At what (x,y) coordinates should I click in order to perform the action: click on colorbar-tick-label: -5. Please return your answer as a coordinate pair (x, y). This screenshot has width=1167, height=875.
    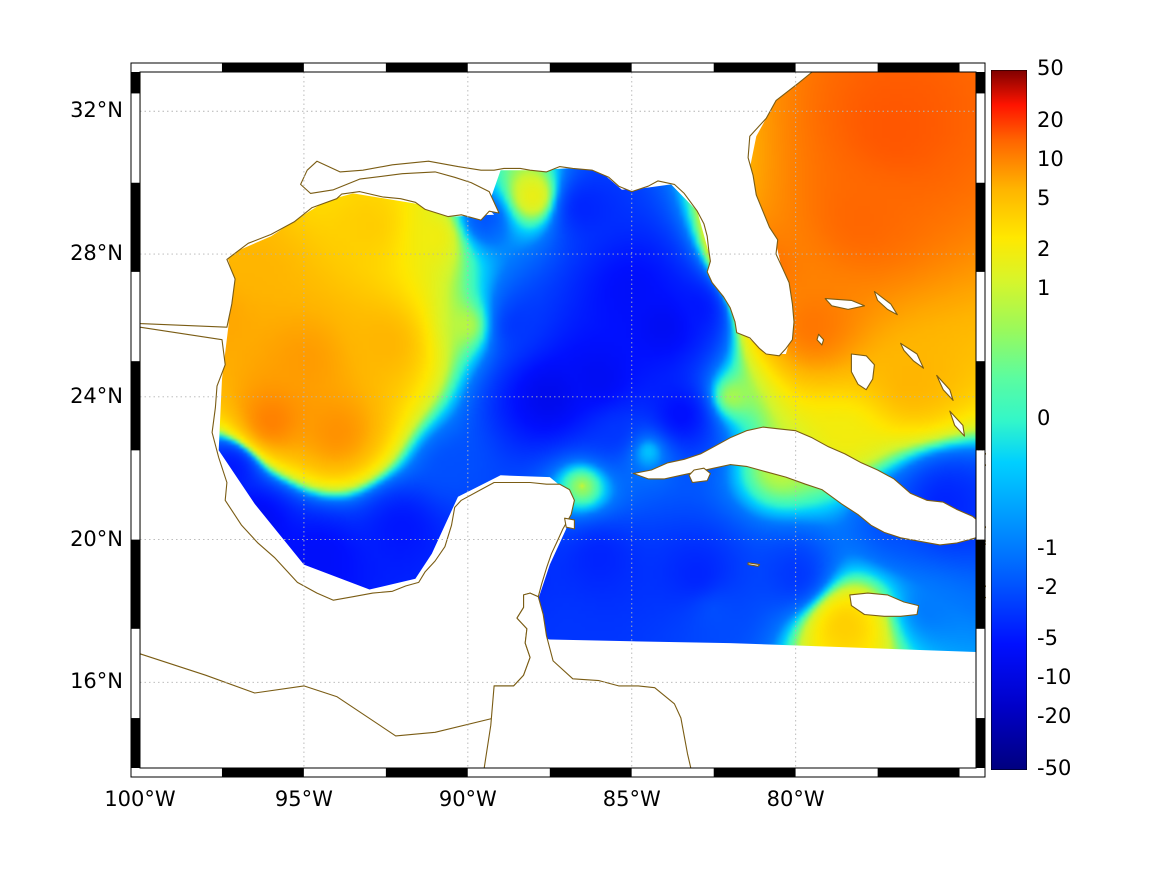
    Looking at the image, I should click on (1047, 638).